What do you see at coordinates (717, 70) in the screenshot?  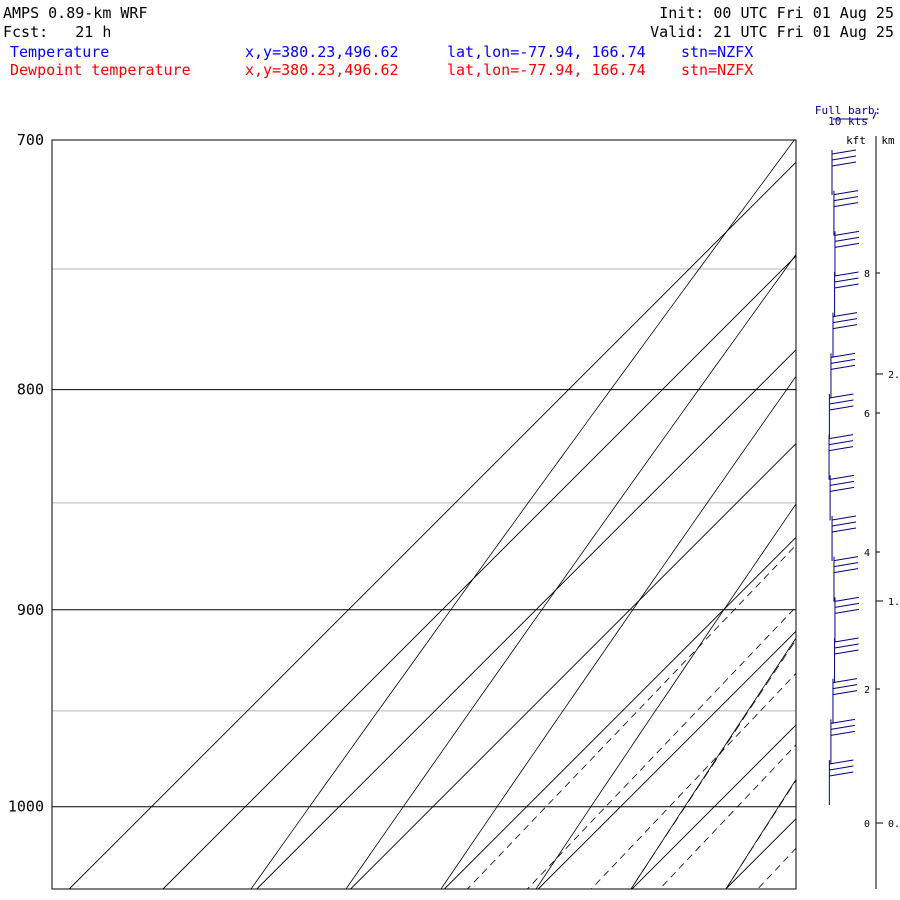 I see `dewpoint-station: stn=NZFX` at bounding box center [717, 70].